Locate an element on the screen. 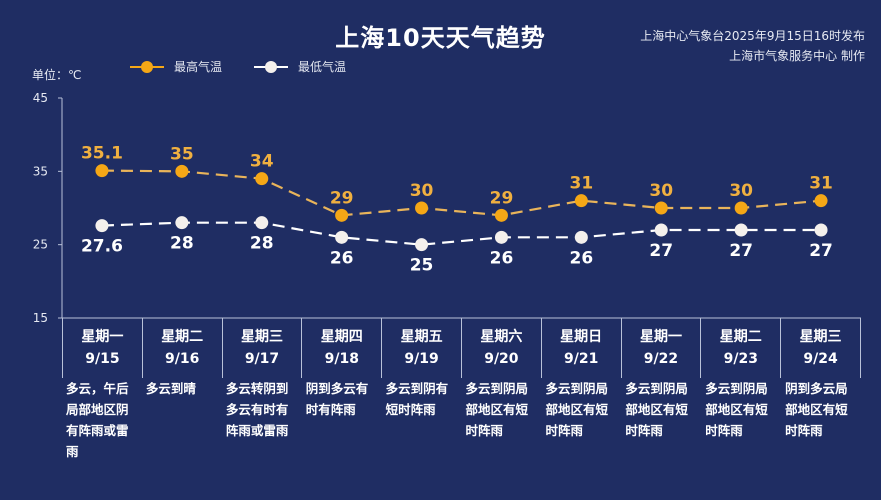  weather-description: 多云转阴到多云有时有阵雨或雷雨 is located at coordinates (257, 409).